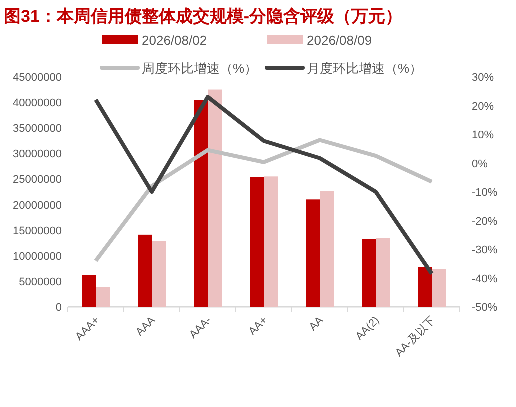 This screenshot has width=516, height=407. I want to click on y-tick-label: 15000000, so click(37, 231).